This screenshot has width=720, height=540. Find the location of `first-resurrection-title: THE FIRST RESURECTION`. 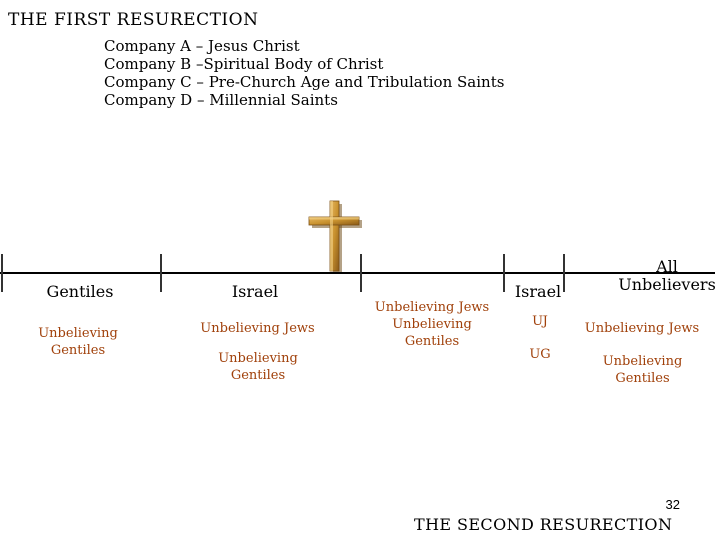

first-resurrection-title: THE FIRST RESURECTION is located at coordinates (133, 20).